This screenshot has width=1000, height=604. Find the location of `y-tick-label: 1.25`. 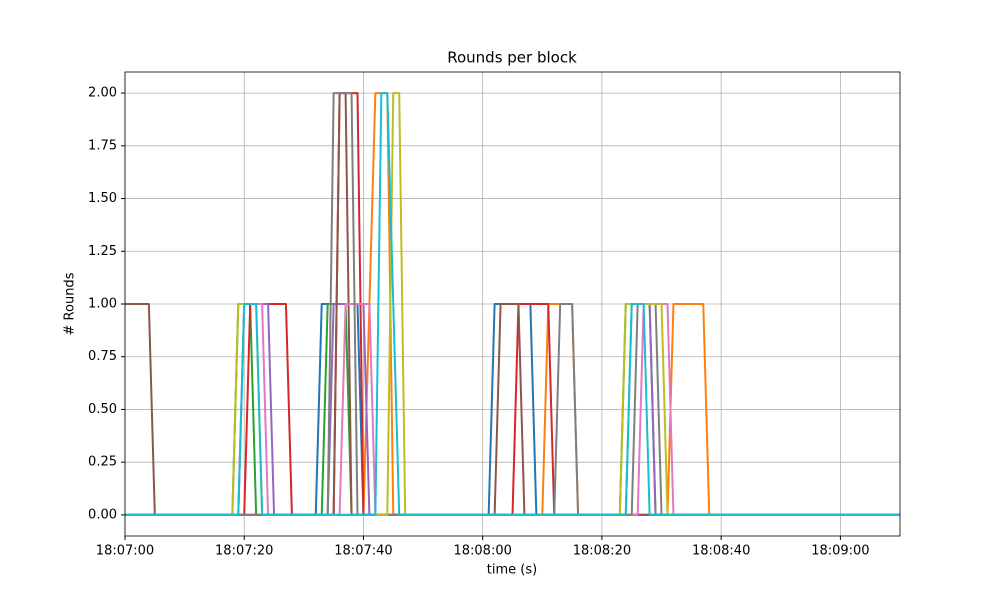

y-tick-label: 1.25 is located at coordinates (102, 251).